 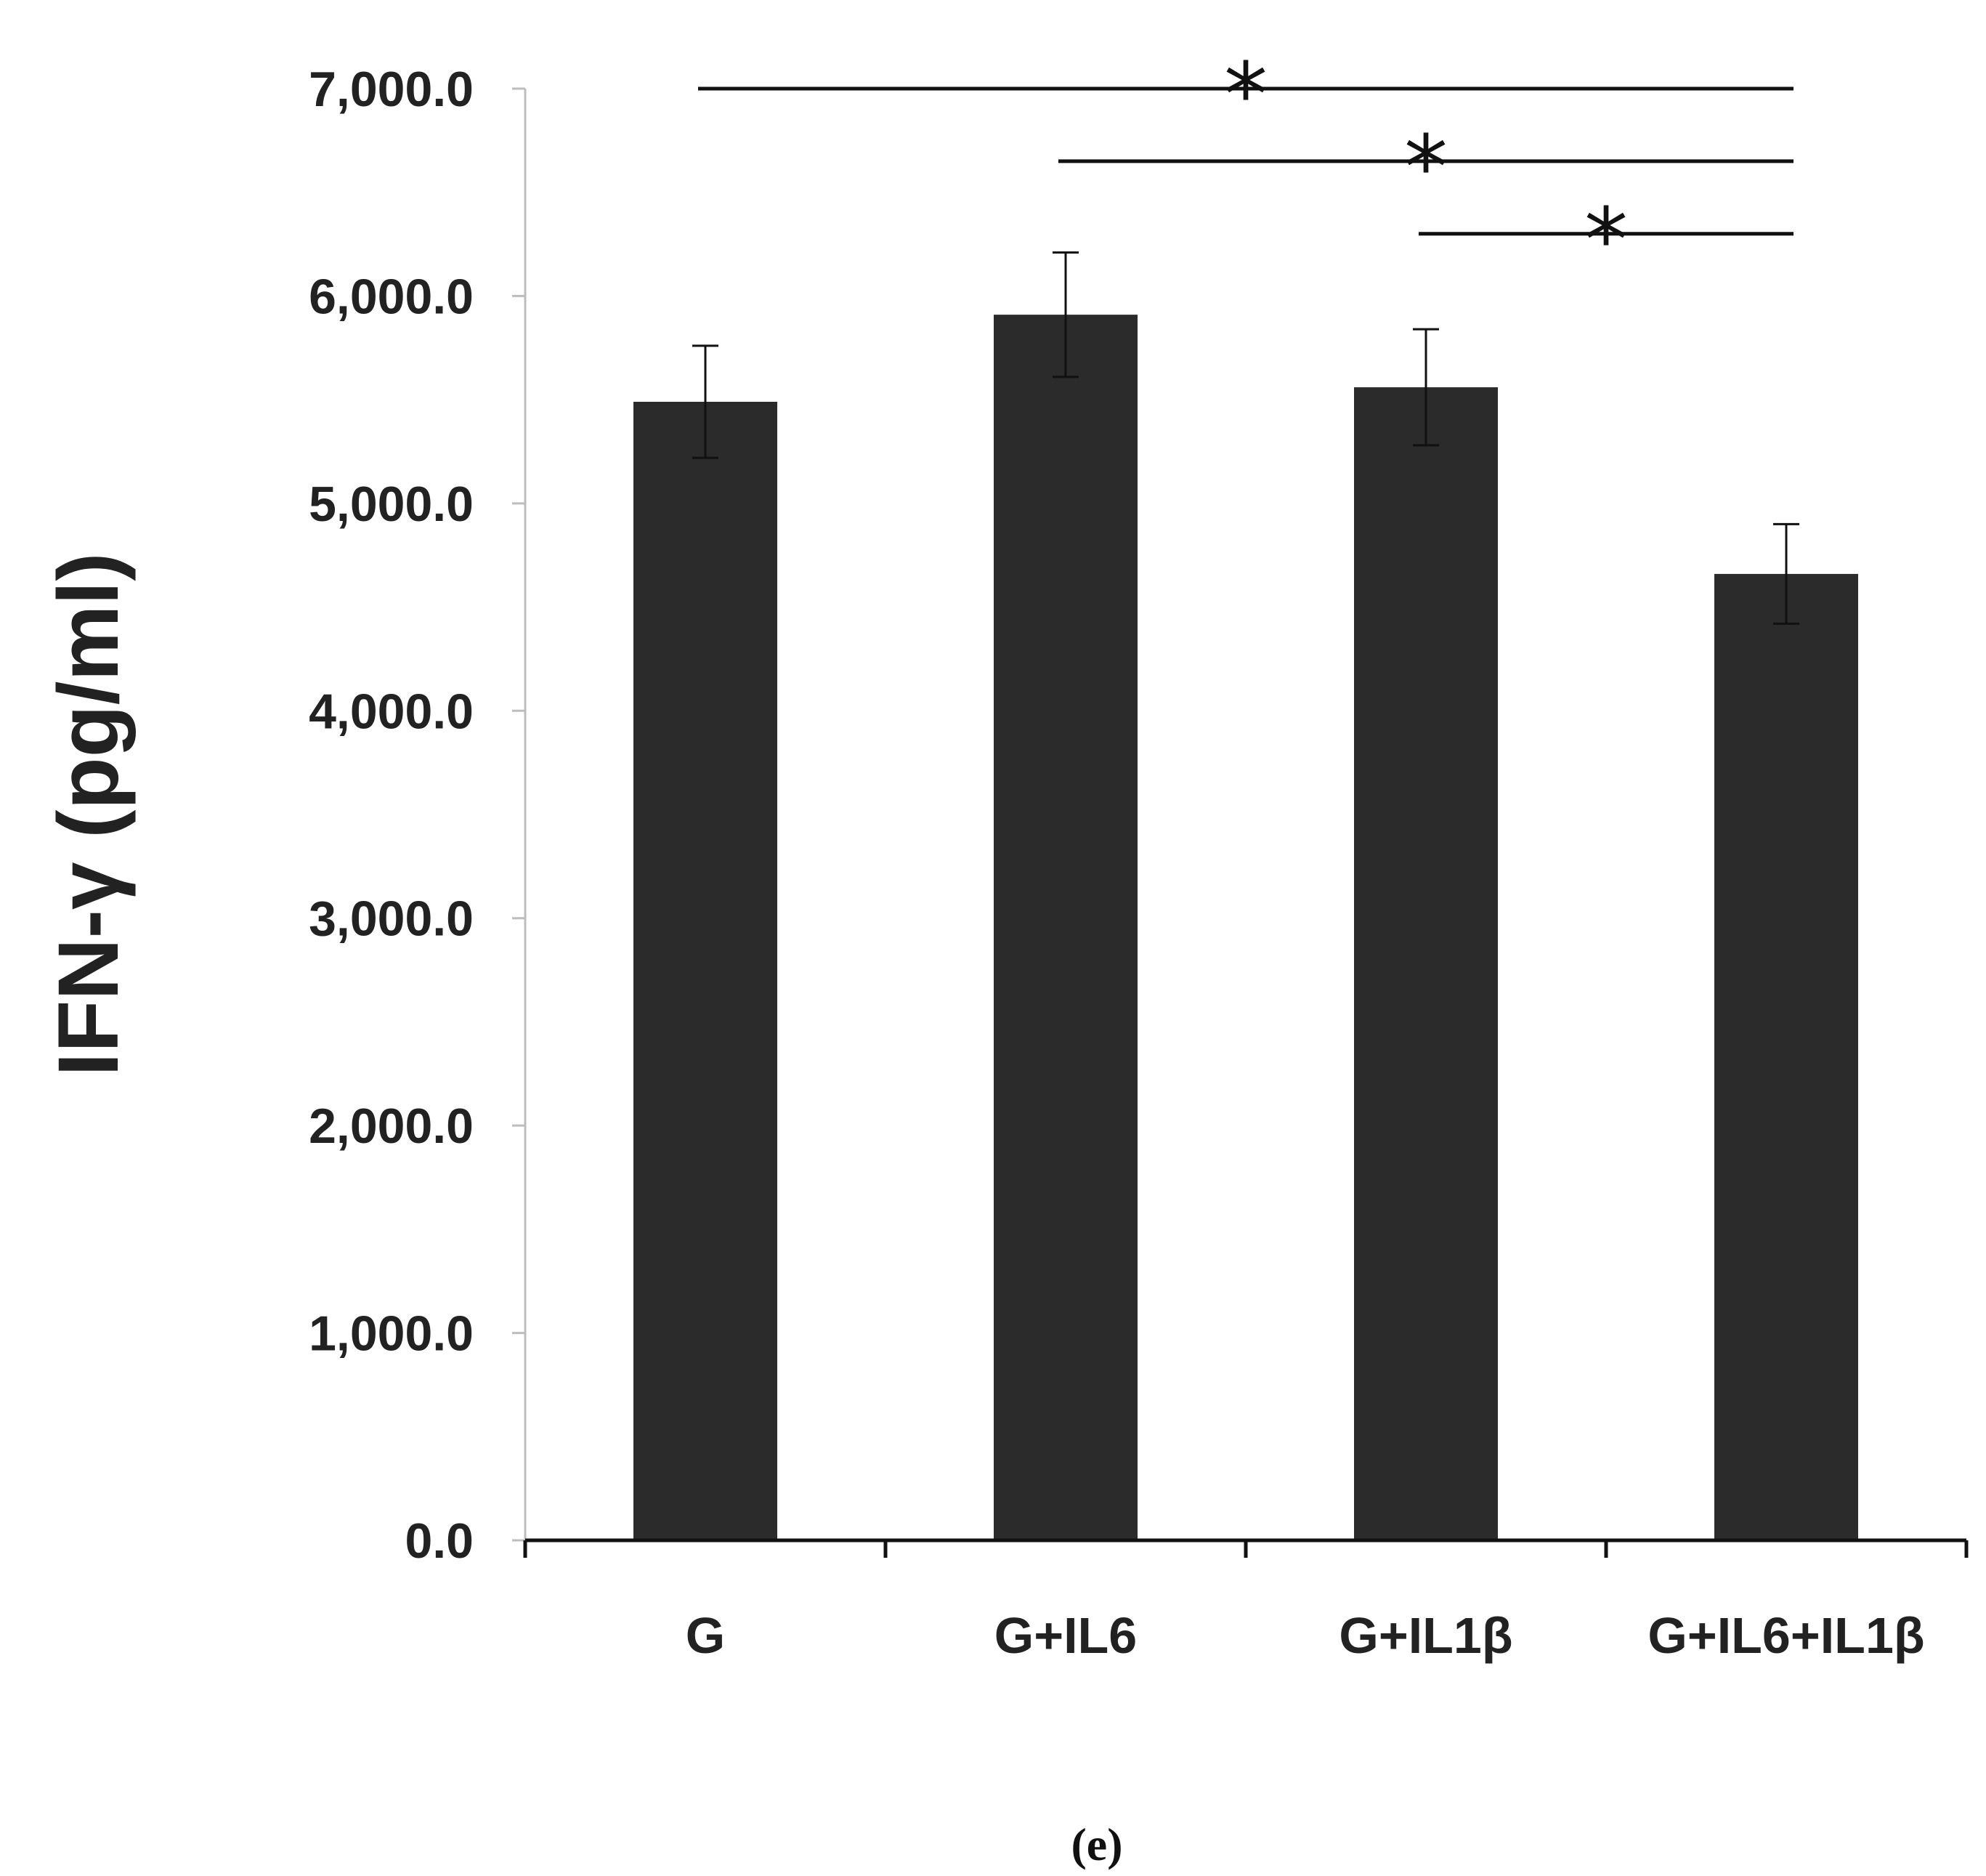 I want to click on x-tick-label: G+IL6, so click(x=1065, y=1635).